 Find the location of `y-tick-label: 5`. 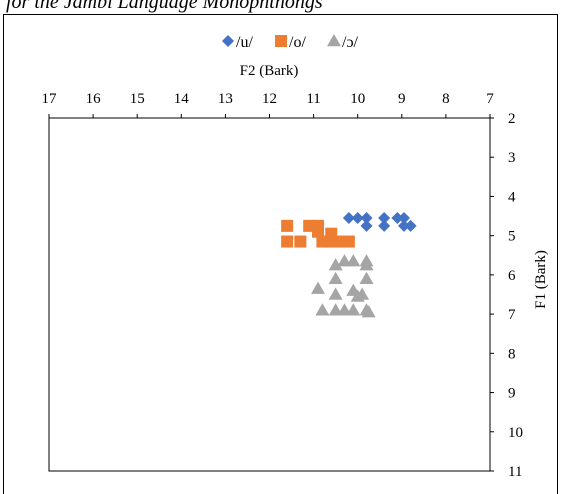

y-tick-label: 5 is located at coordinates (512, 237).